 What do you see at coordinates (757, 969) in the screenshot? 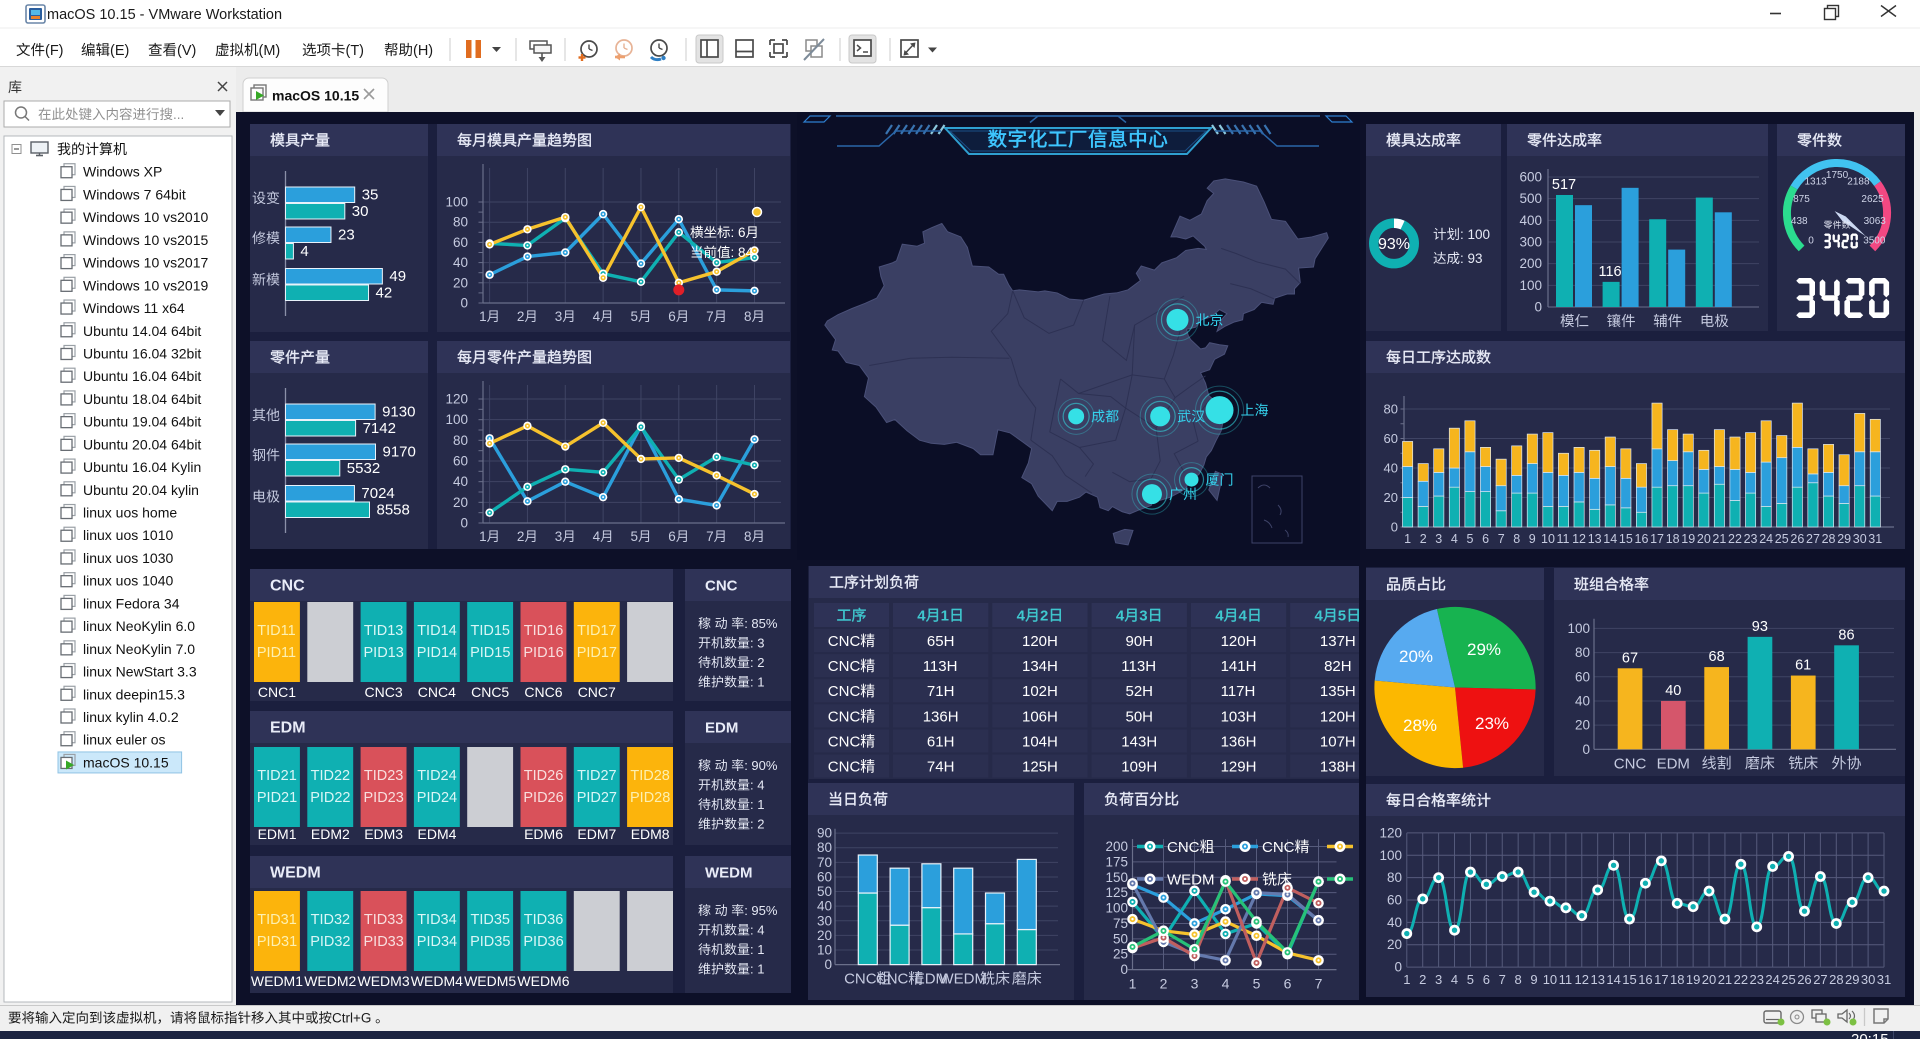
I see `svg-text:: 1: : 1` at bounding box center [757, 969].